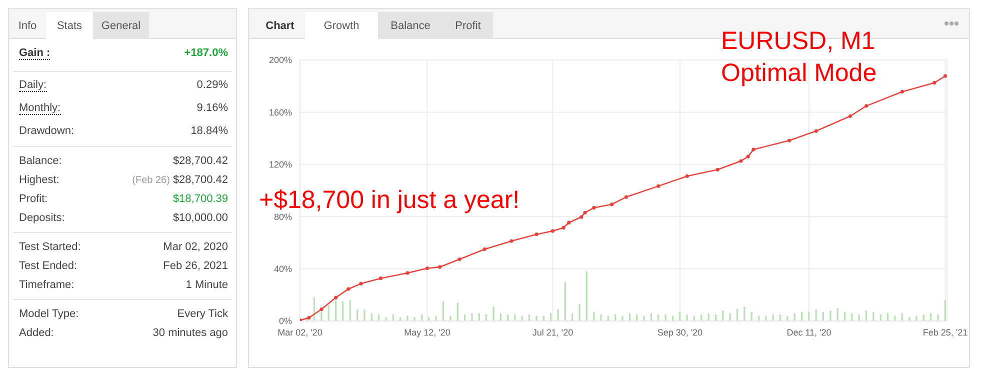 The width and height of the screenshot is (982, 376). What do you see at coordinates (39, 180) in the screenshot?
I see `text: Highest:` at bounding box center [39, 180].